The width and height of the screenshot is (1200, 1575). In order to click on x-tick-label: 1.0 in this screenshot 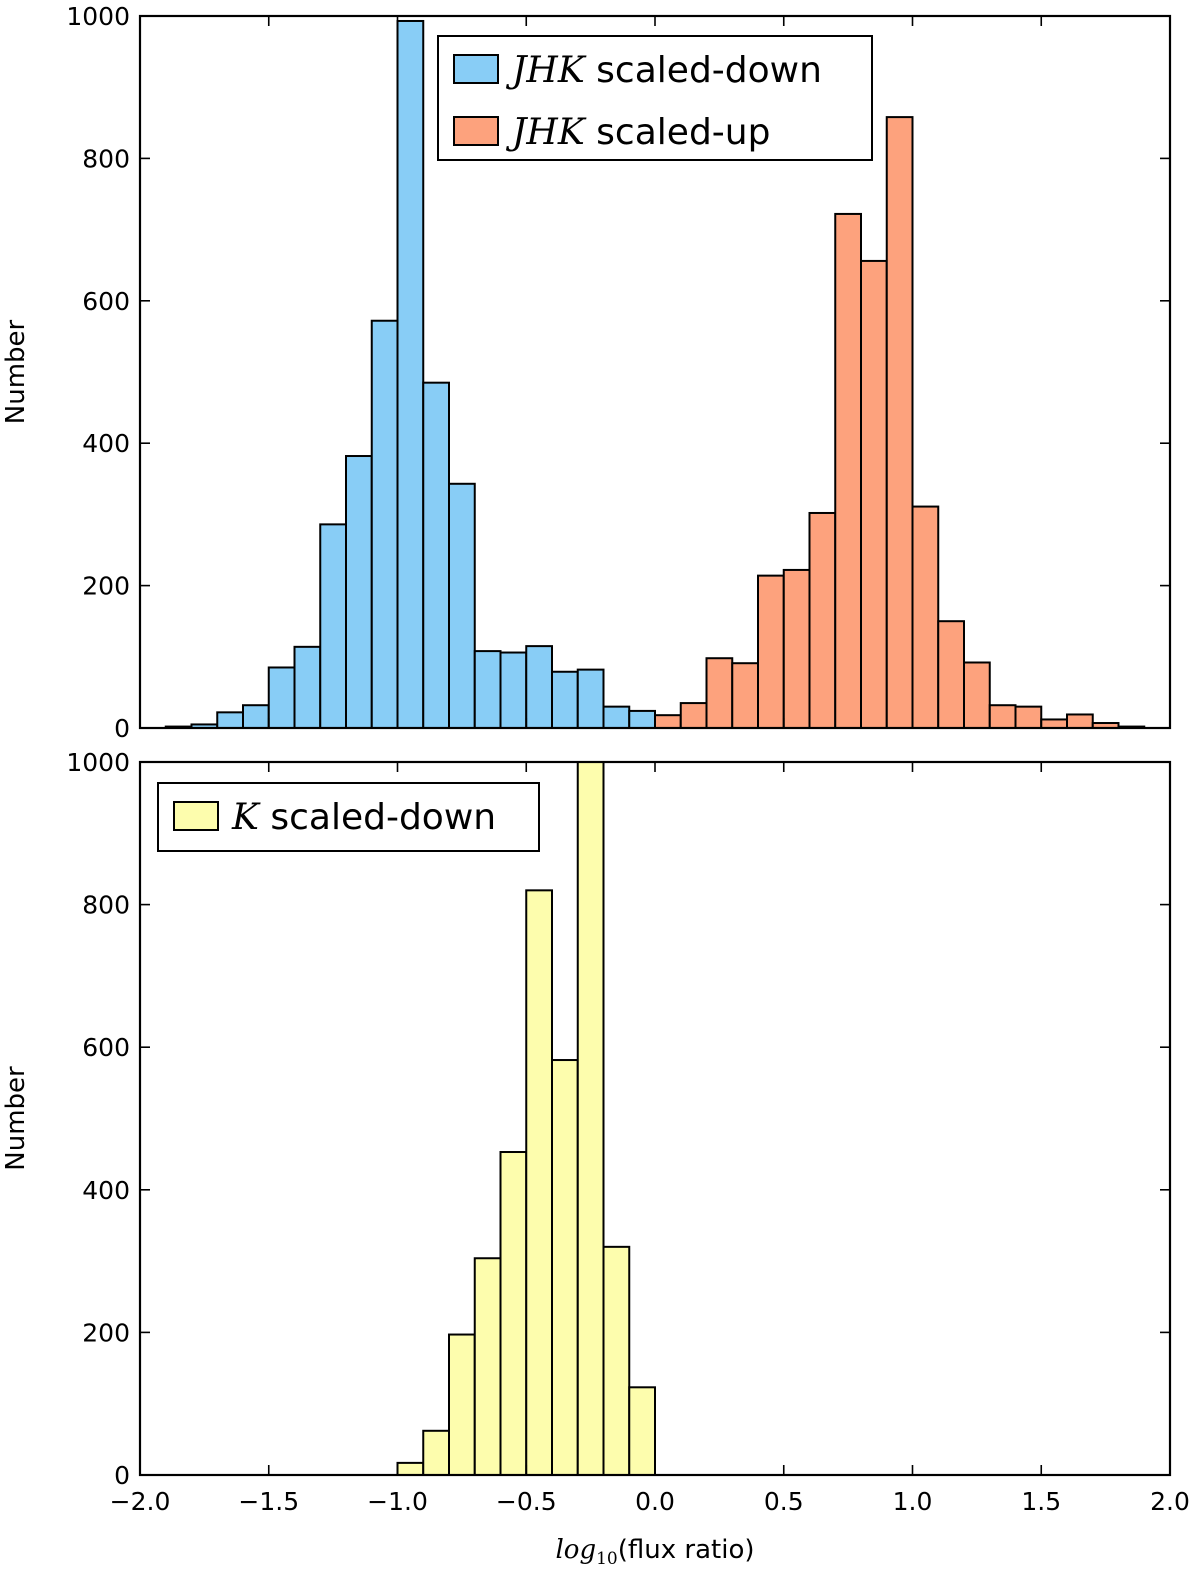, I will do `click(913, 1501)`.